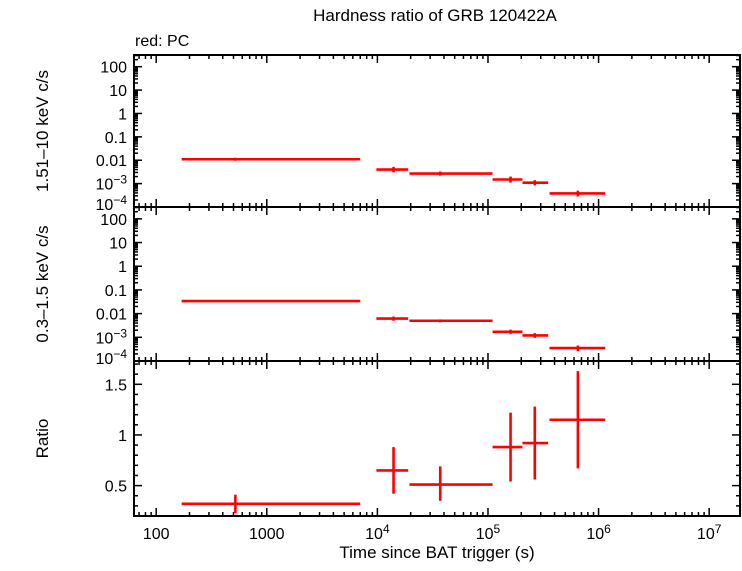 Image resolution: width=742 pixels, height=571 pixels. Describe the element at coordinates (162, 41) in the screenshot. I see `chart-subtitle: red: PC` at that location.